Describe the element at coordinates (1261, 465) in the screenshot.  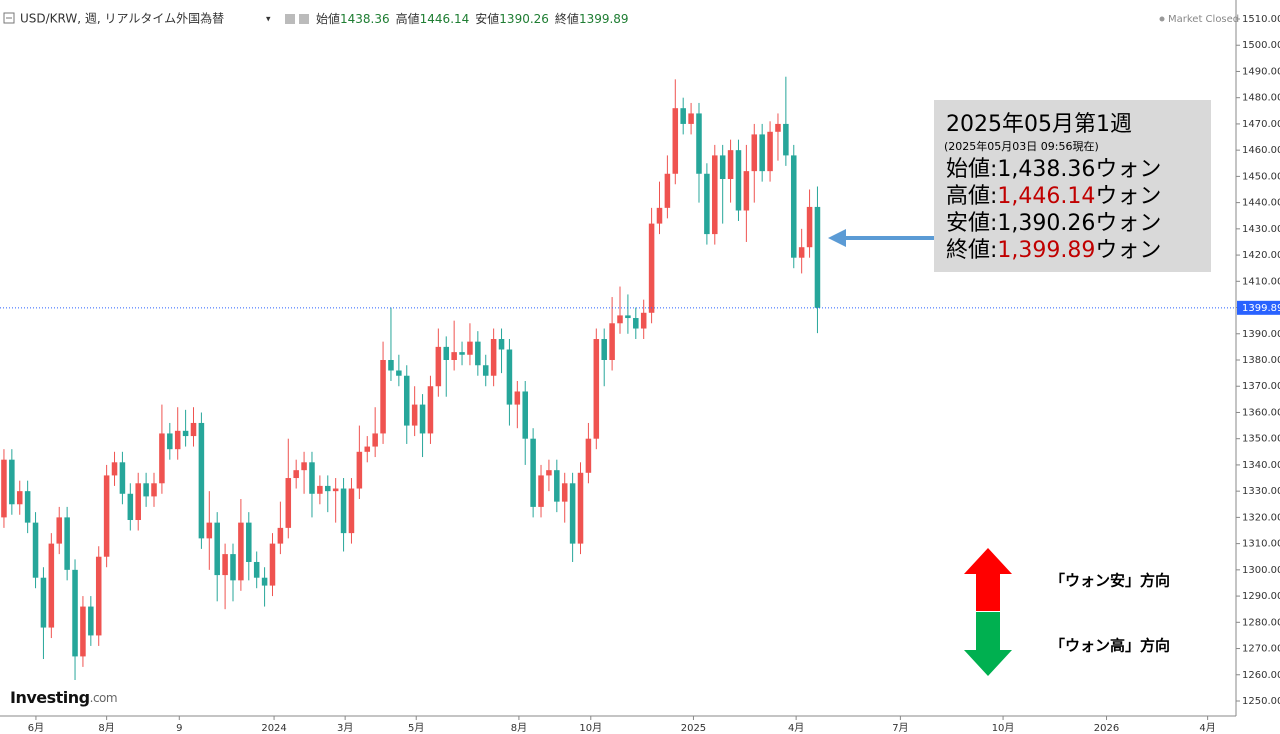
I see `y-tick-label: 1340.00` at that location.